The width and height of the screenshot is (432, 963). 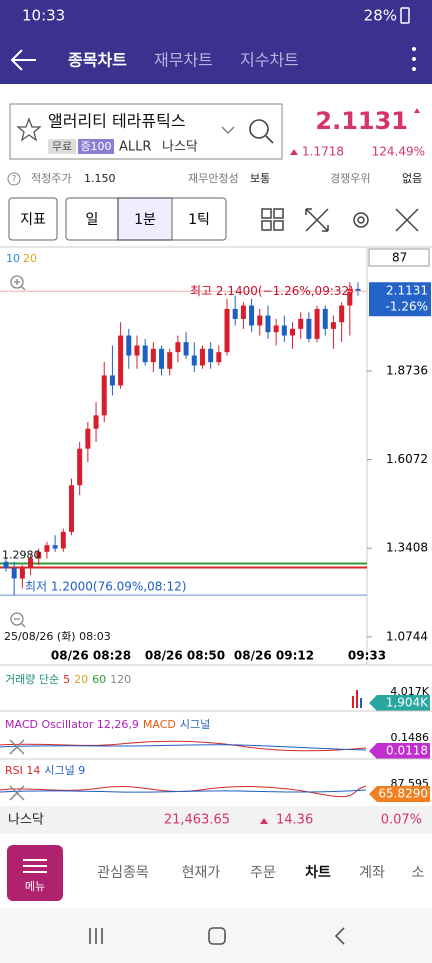 What do you see at coordinates (45, 770) in the screenshot?
I see `rsi-legend: RSI 14 시그널 9` at bounding box center [45, 770].